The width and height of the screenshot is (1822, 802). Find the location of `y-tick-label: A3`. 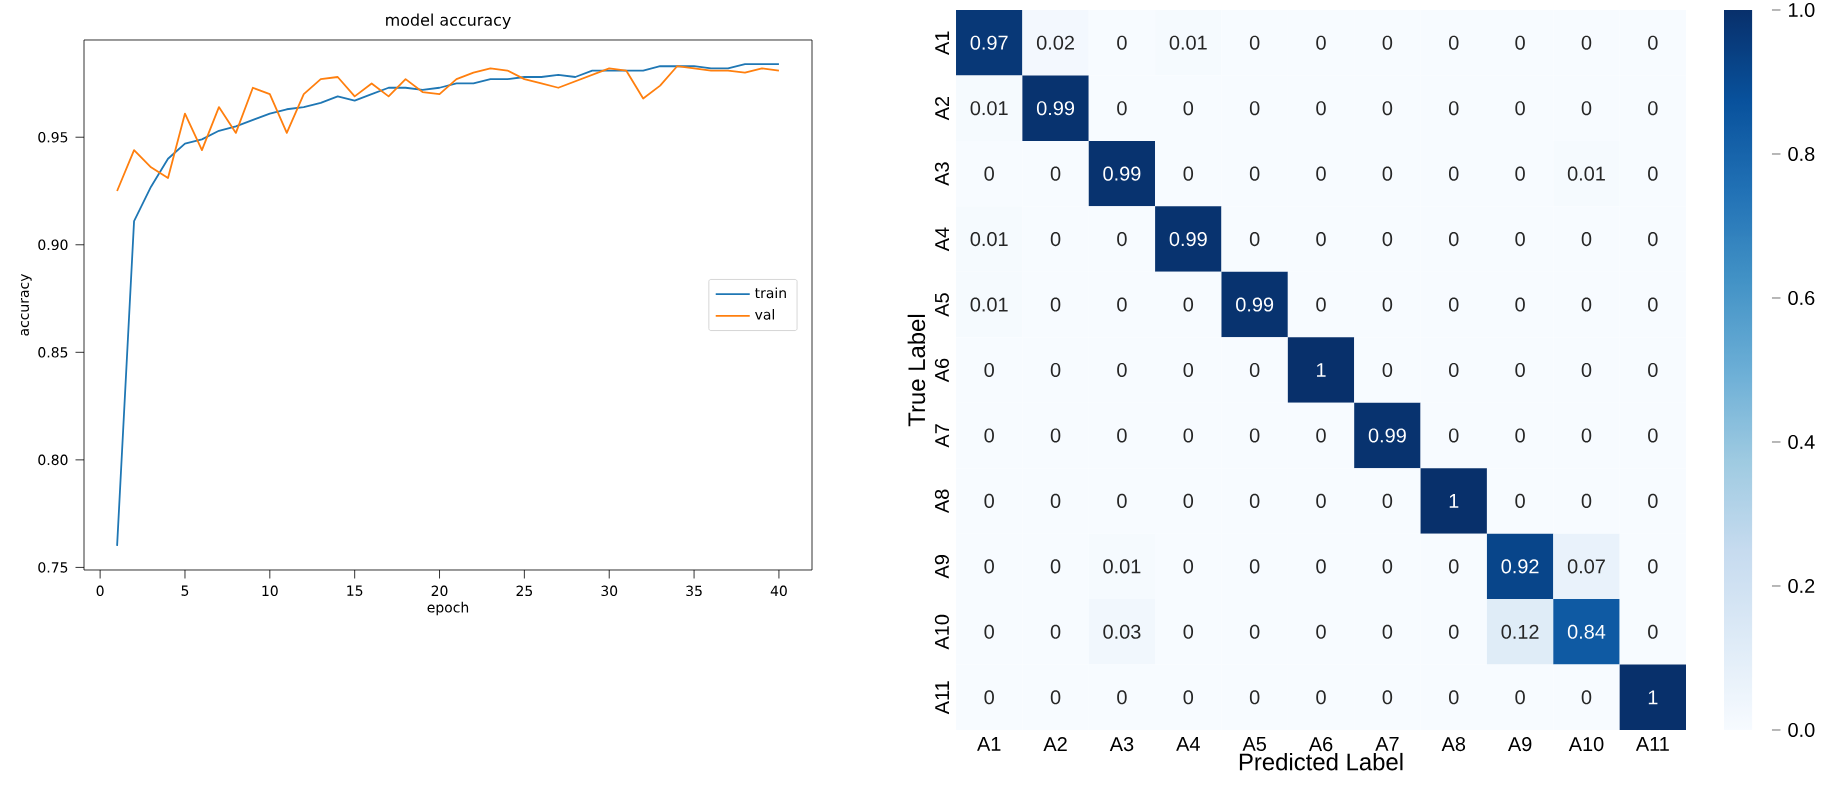

y-tick-label: A3 is located at coordinates (941, 174).